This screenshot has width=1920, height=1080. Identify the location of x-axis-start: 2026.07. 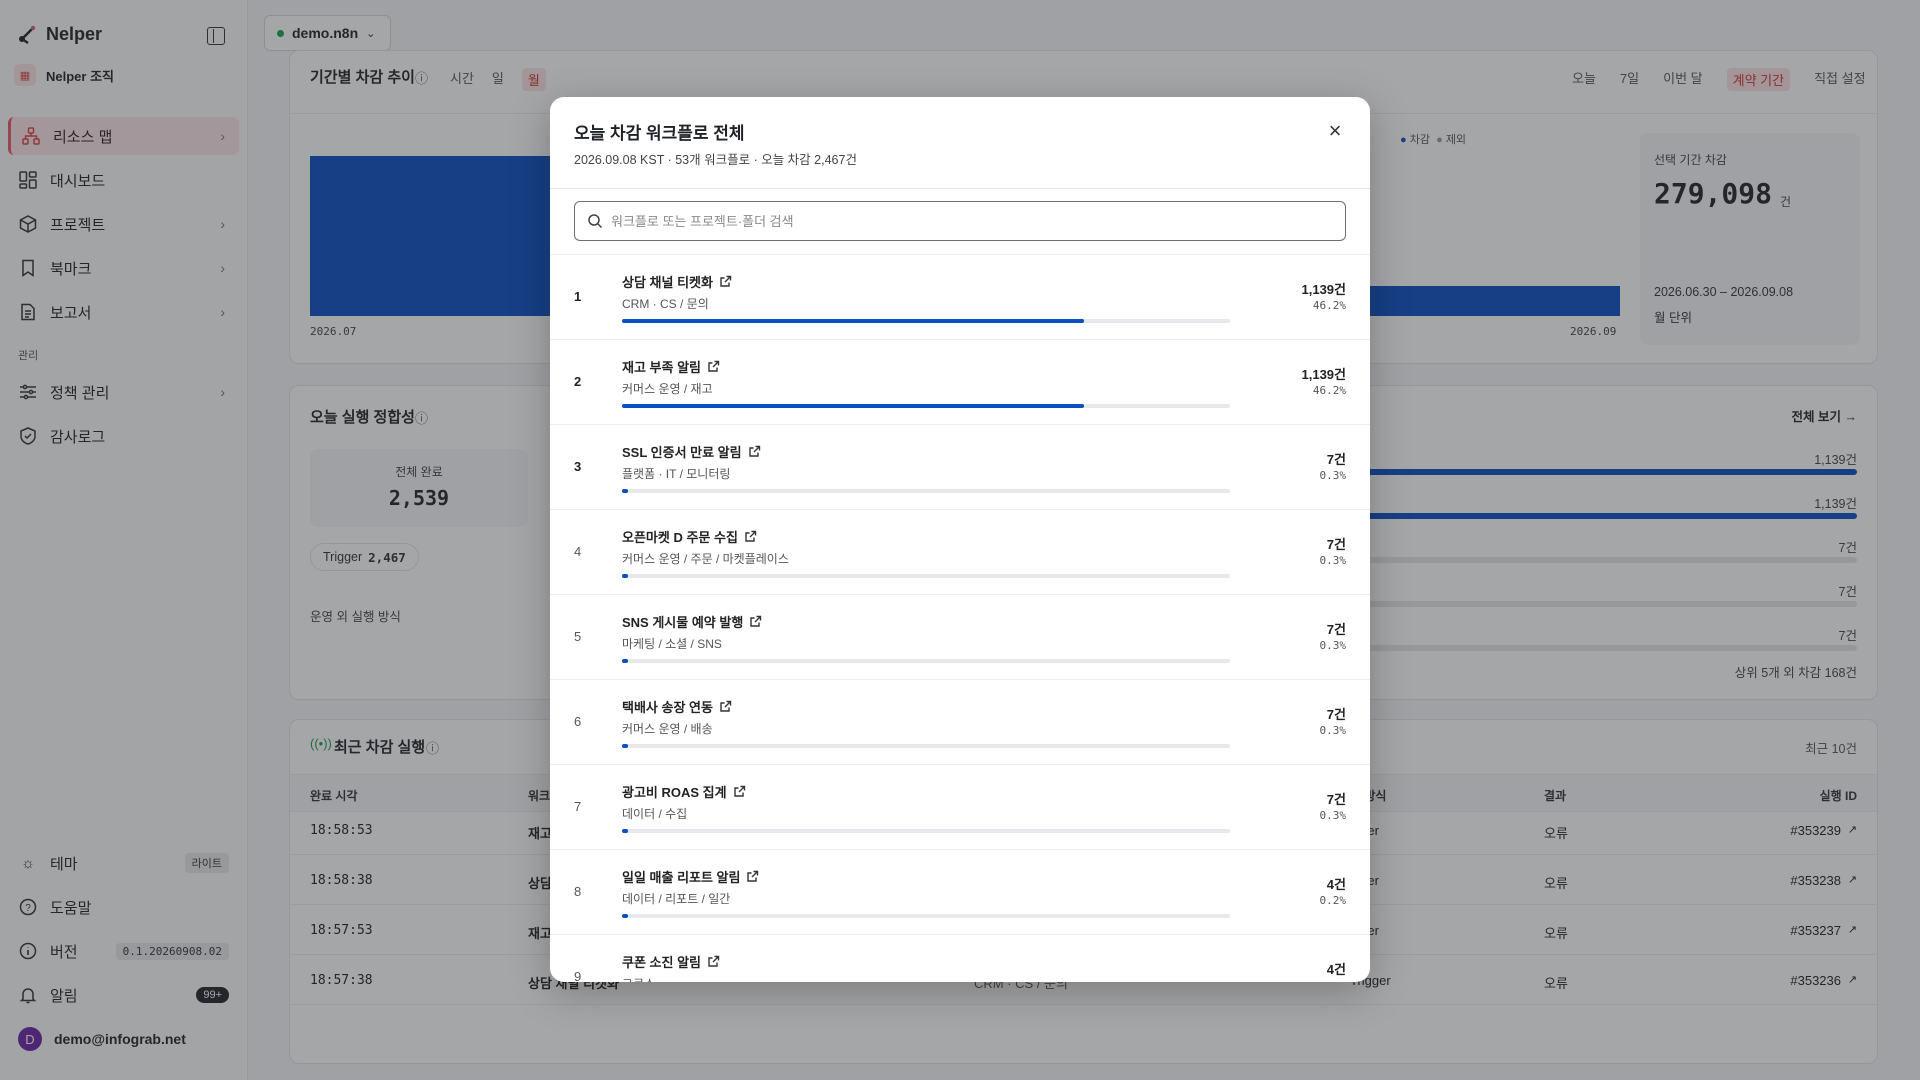
(333, 331).